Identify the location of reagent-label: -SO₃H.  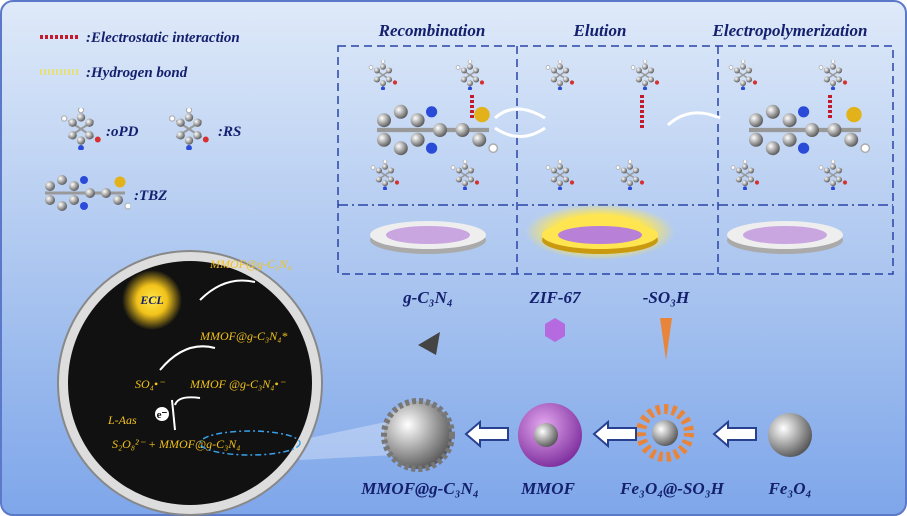
(666, 297).